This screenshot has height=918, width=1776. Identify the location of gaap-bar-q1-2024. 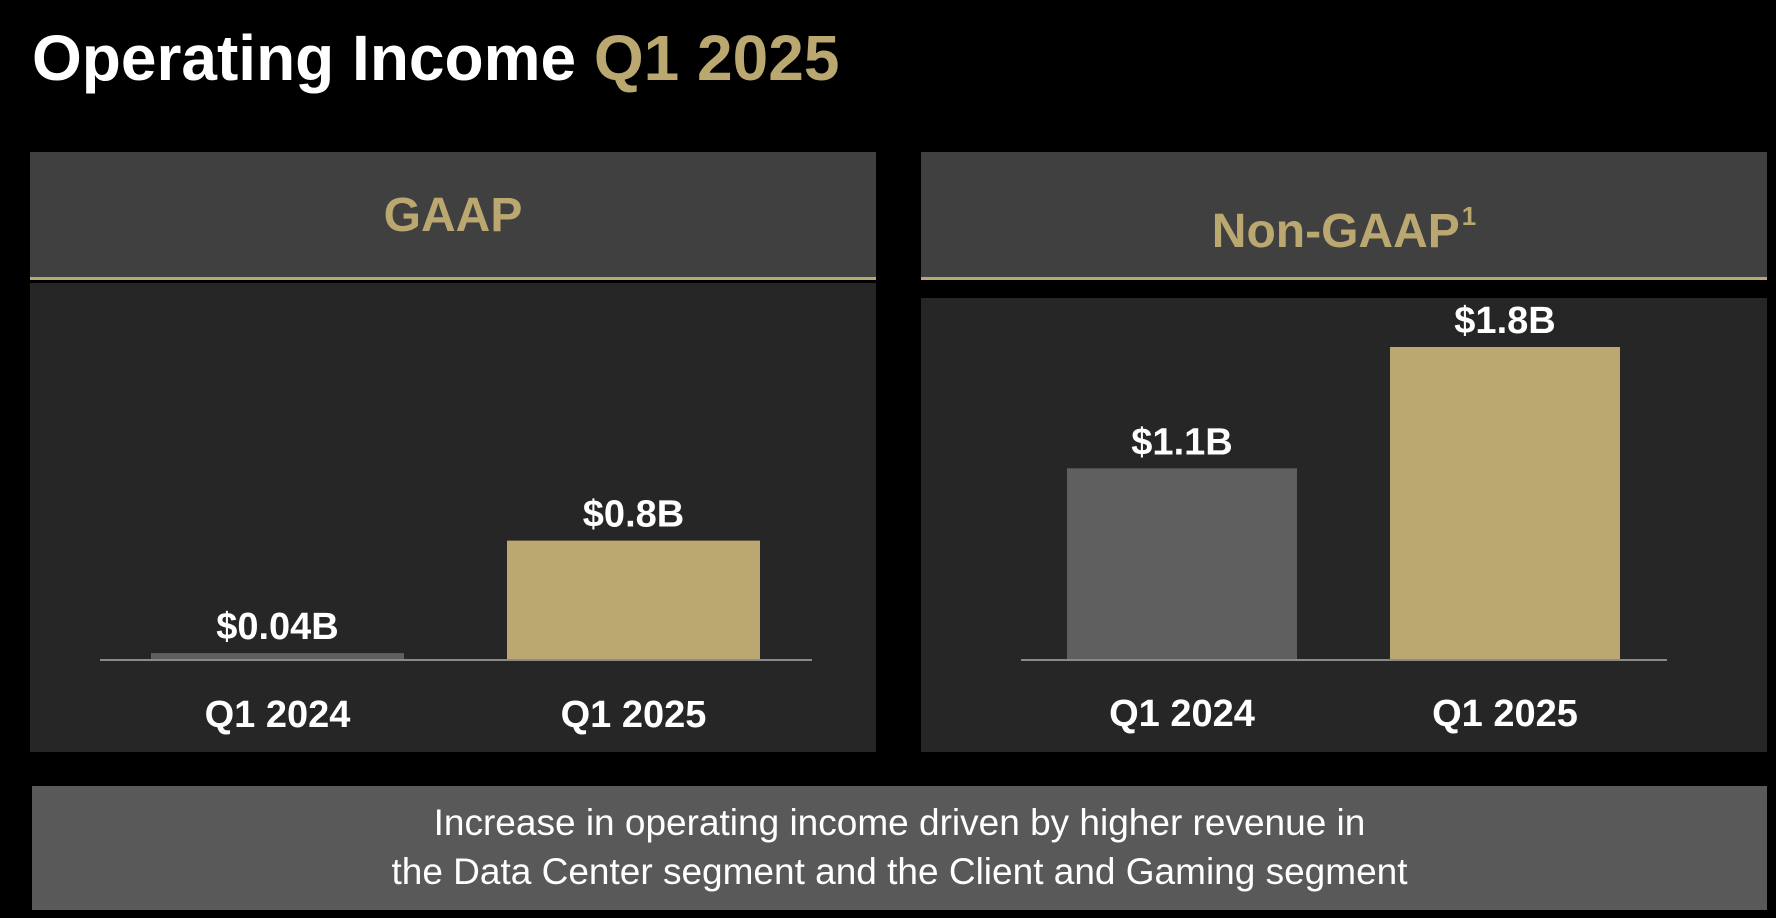
(277, 656).